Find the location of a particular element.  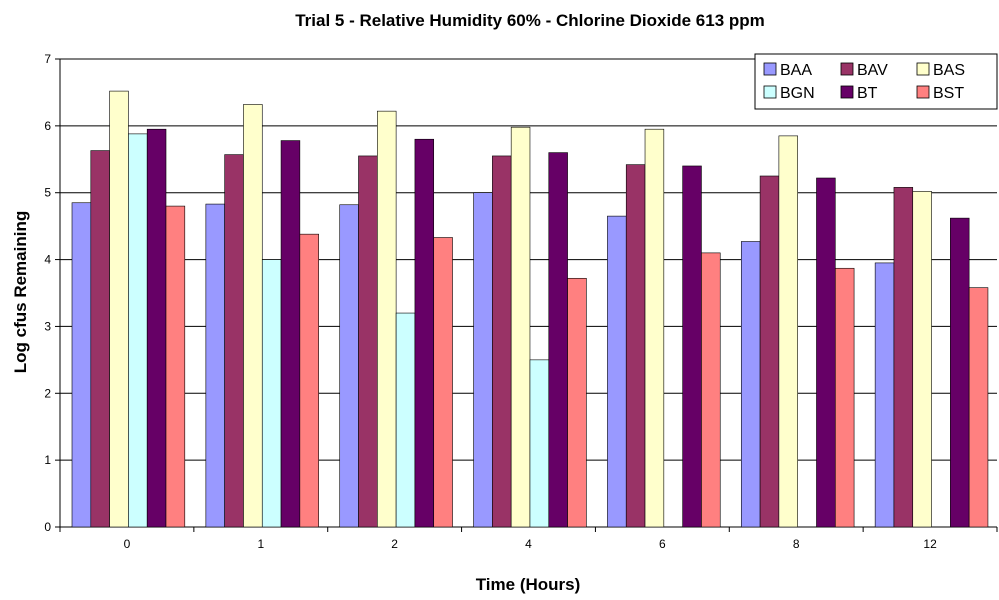

y-tick-label: 4 is located at coordinates (47, 260).